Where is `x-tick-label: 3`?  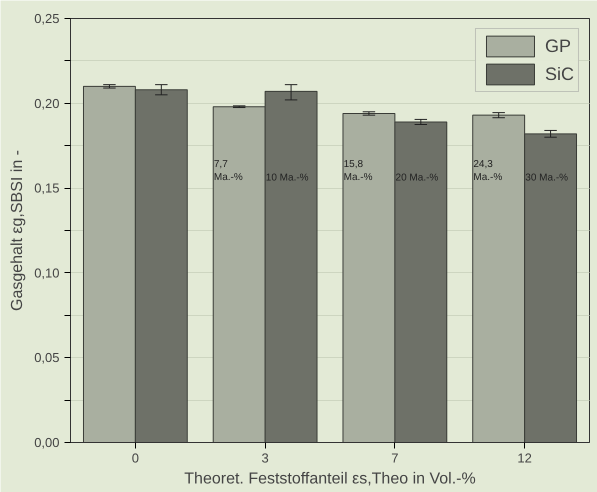 x-tick-label: 3 is located at coordinates (265, 458).